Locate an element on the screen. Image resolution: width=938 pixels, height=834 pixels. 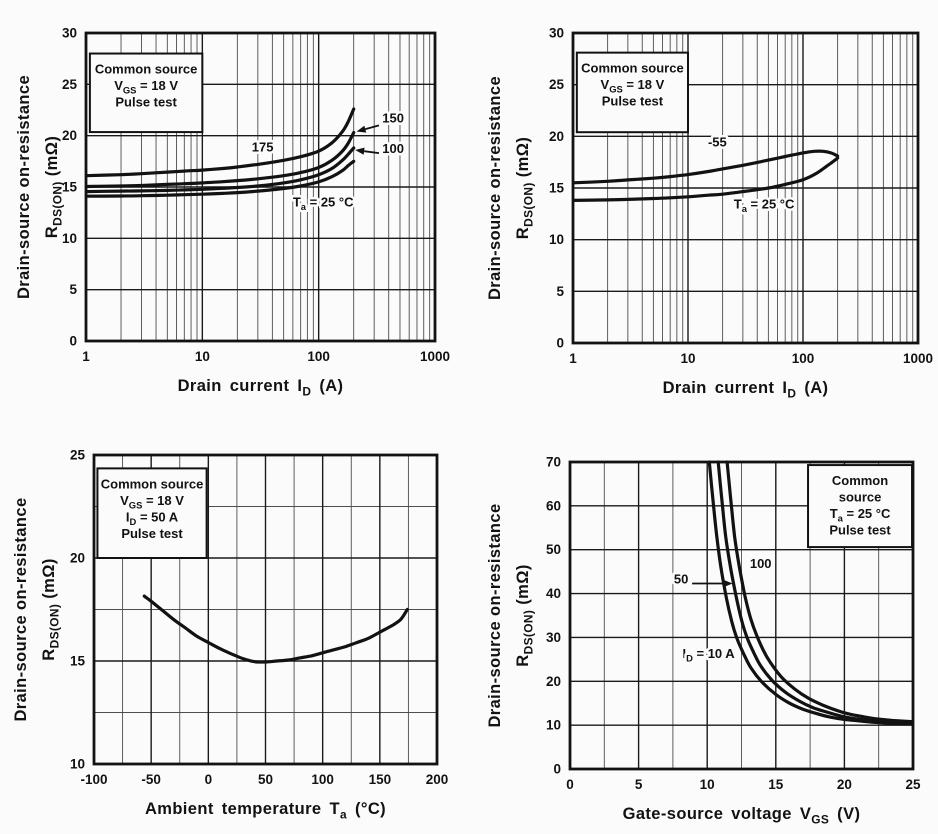
annotations: 175 150 100 Ta = 25 °C is located at coordinates (327, 161).